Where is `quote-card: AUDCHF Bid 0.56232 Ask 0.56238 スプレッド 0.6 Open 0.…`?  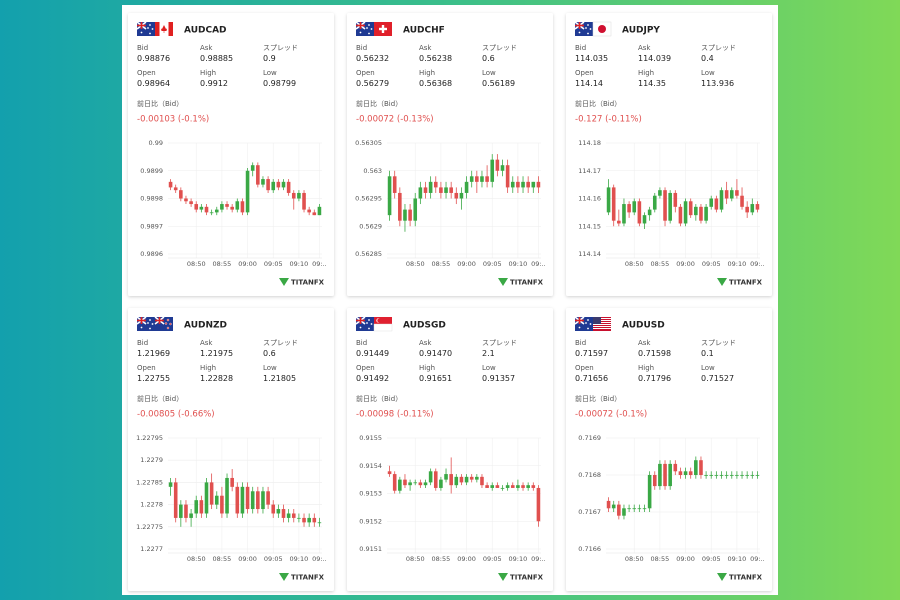
quote-card: AUDCHF Bid 0.56232 Ask 0.56238 スプレッド 0.6 Open 0.… is located at coordinates (450, 154).